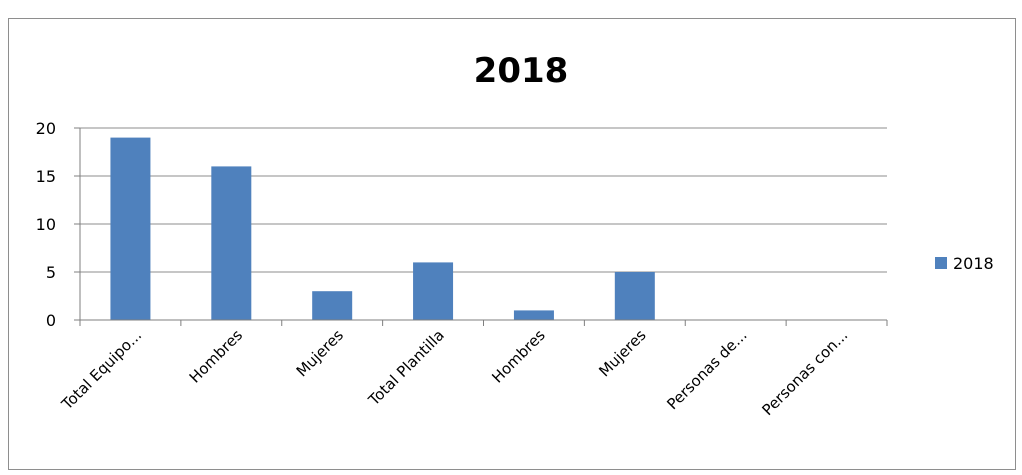 The image size is (1022, 475). What do you see at coordinates (406, 368) in the screenshot?
I see `x-tick-label: Total Plantilla` at bounding box center [406, 368].